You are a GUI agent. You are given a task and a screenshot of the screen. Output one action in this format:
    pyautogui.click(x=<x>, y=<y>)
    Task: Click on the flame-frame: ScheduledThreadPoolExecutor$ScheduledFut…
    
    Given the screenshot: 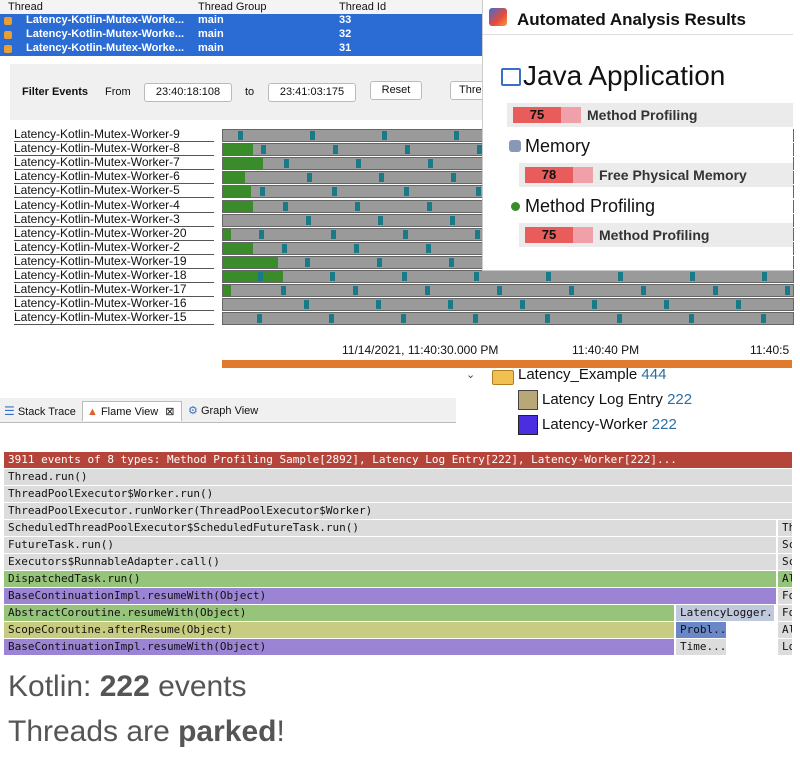 What is the action you would take?
    pyautogui.click(x=390, y=528)
    